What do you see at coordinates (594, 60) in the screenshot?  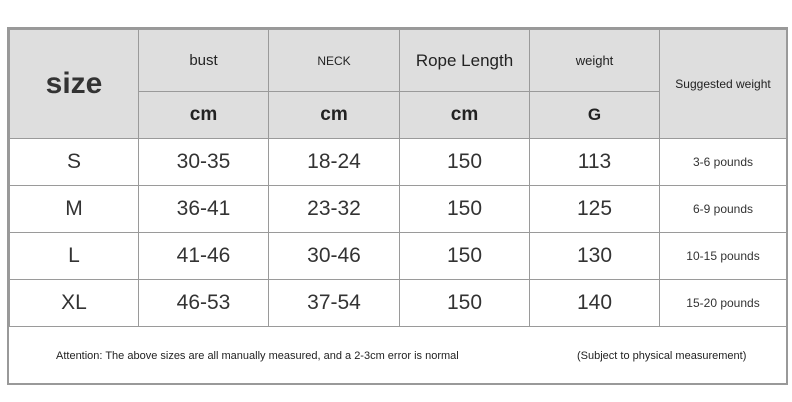 I see `weight-header: weight` at bounding box center [594, 60].